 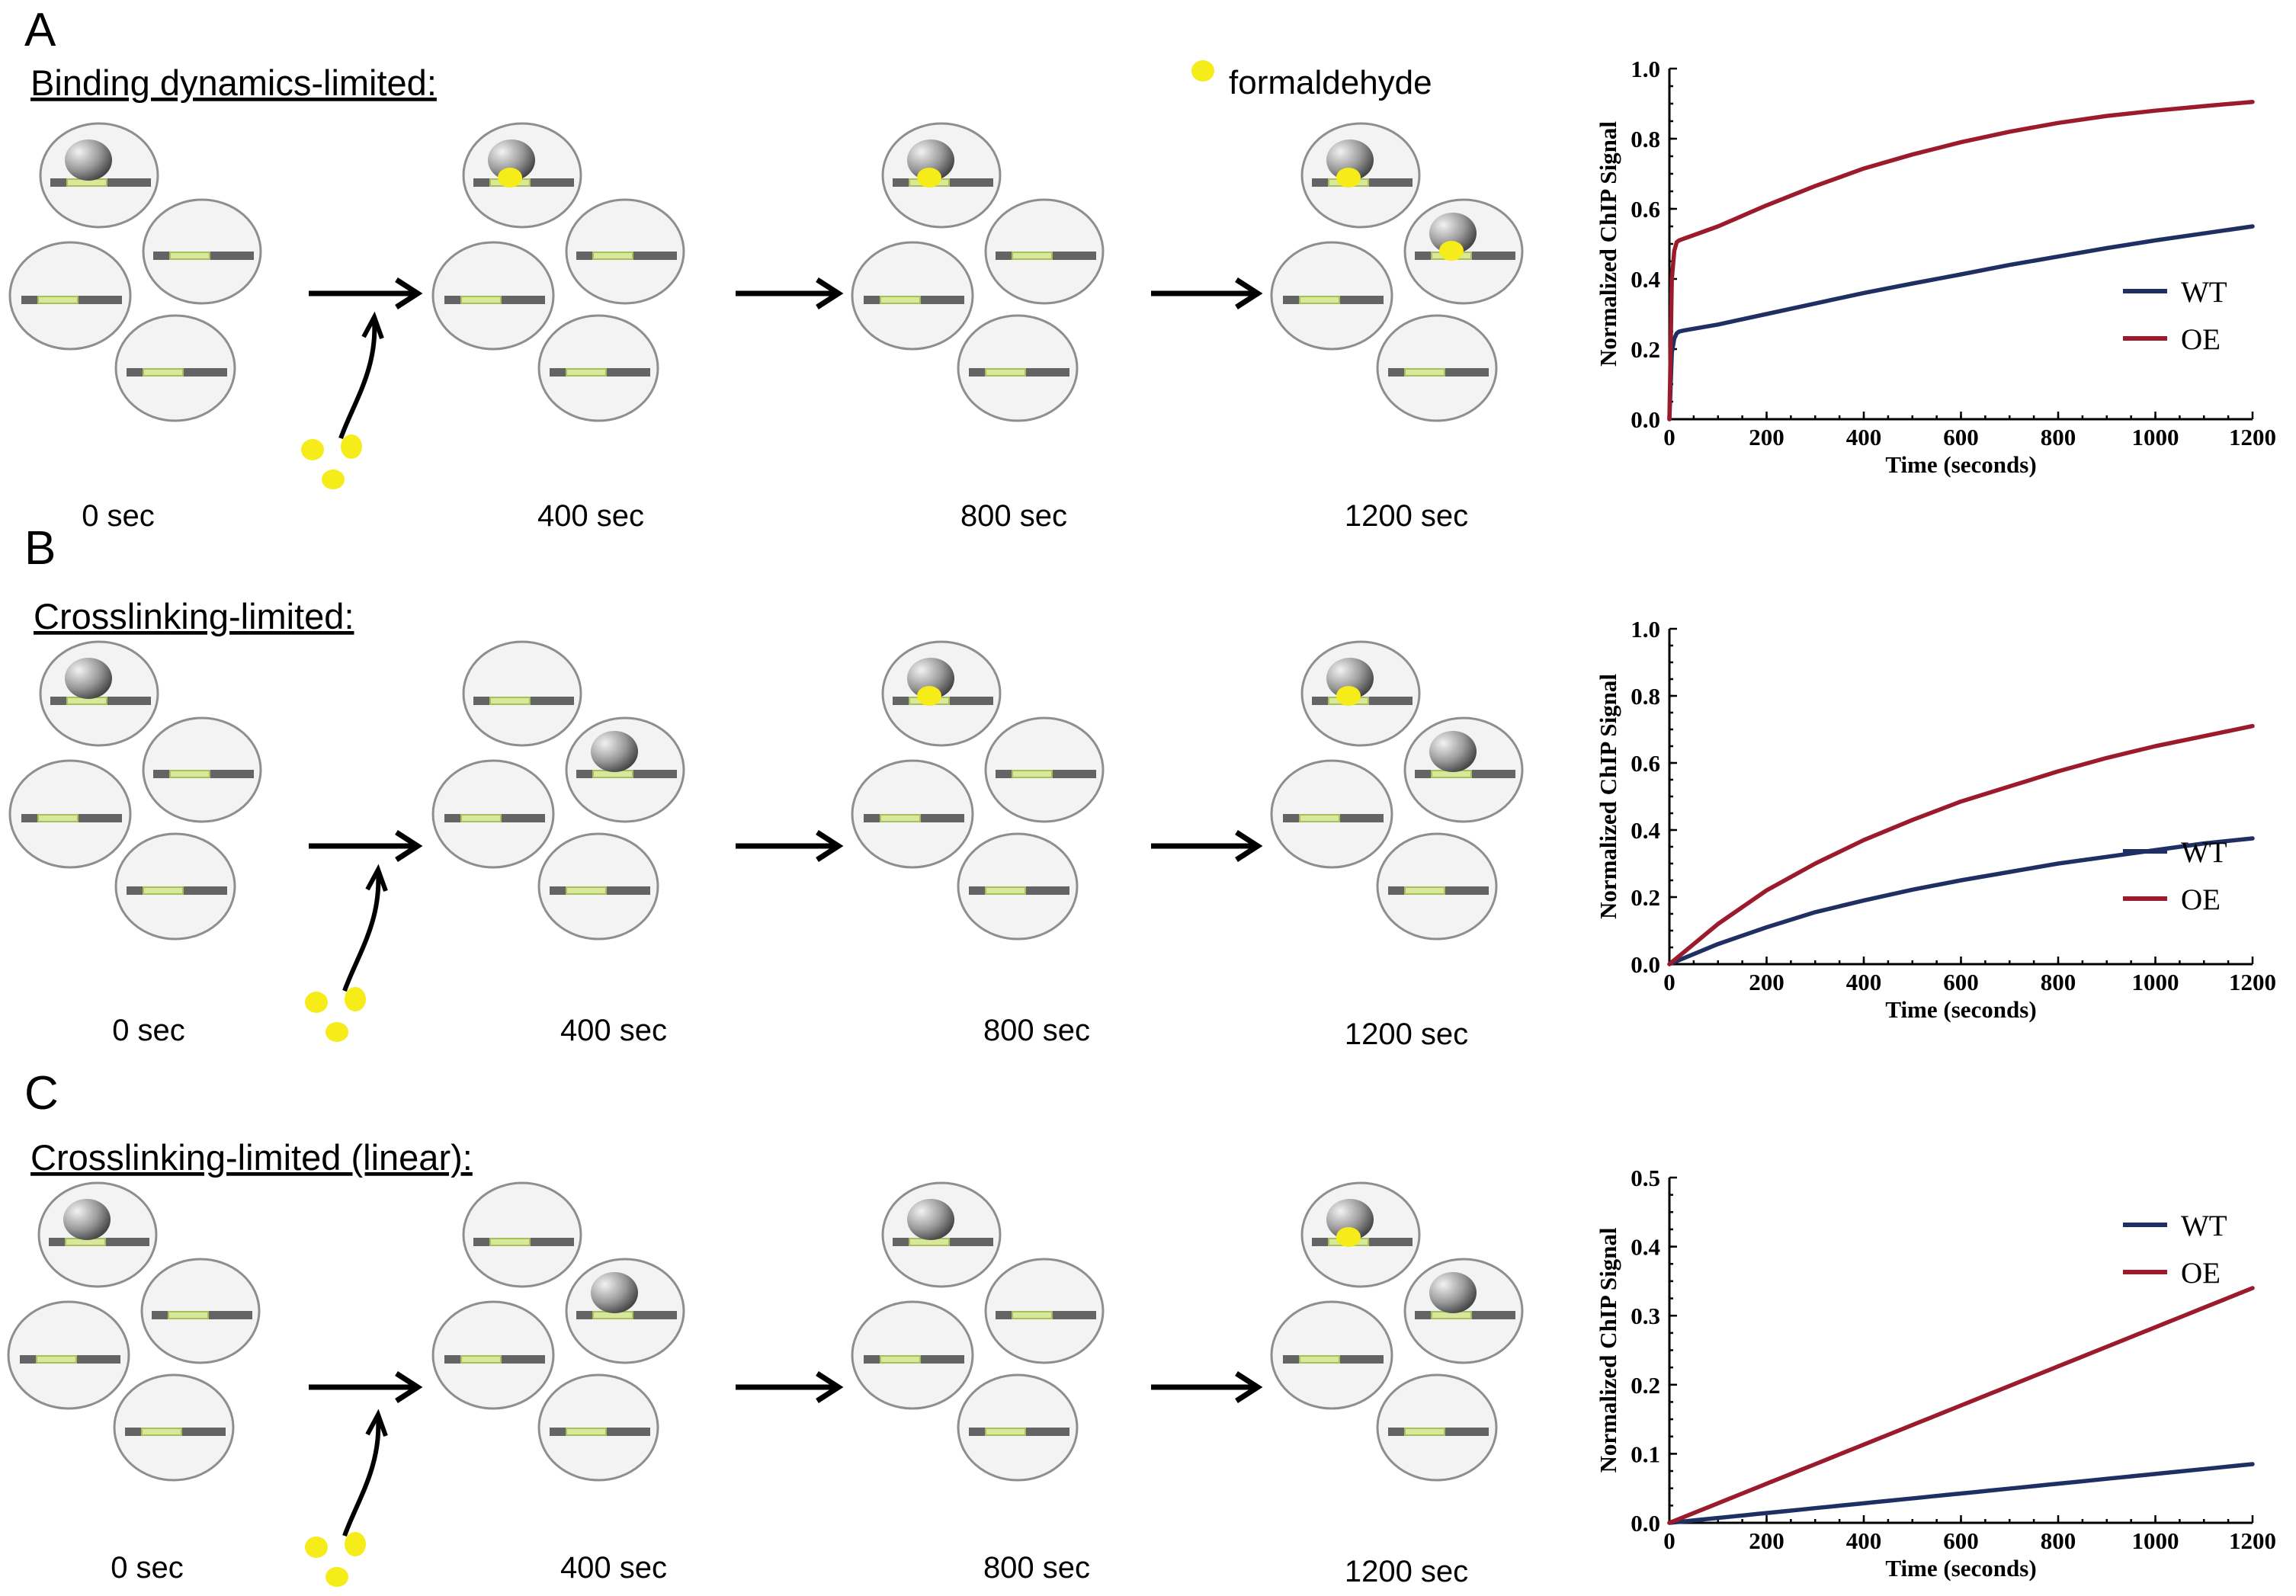 What do you see at coordinates (1645, 1316) in the screenshot?
I see `y-tick-label: 0.3` at bounding box center [1645, 1316].